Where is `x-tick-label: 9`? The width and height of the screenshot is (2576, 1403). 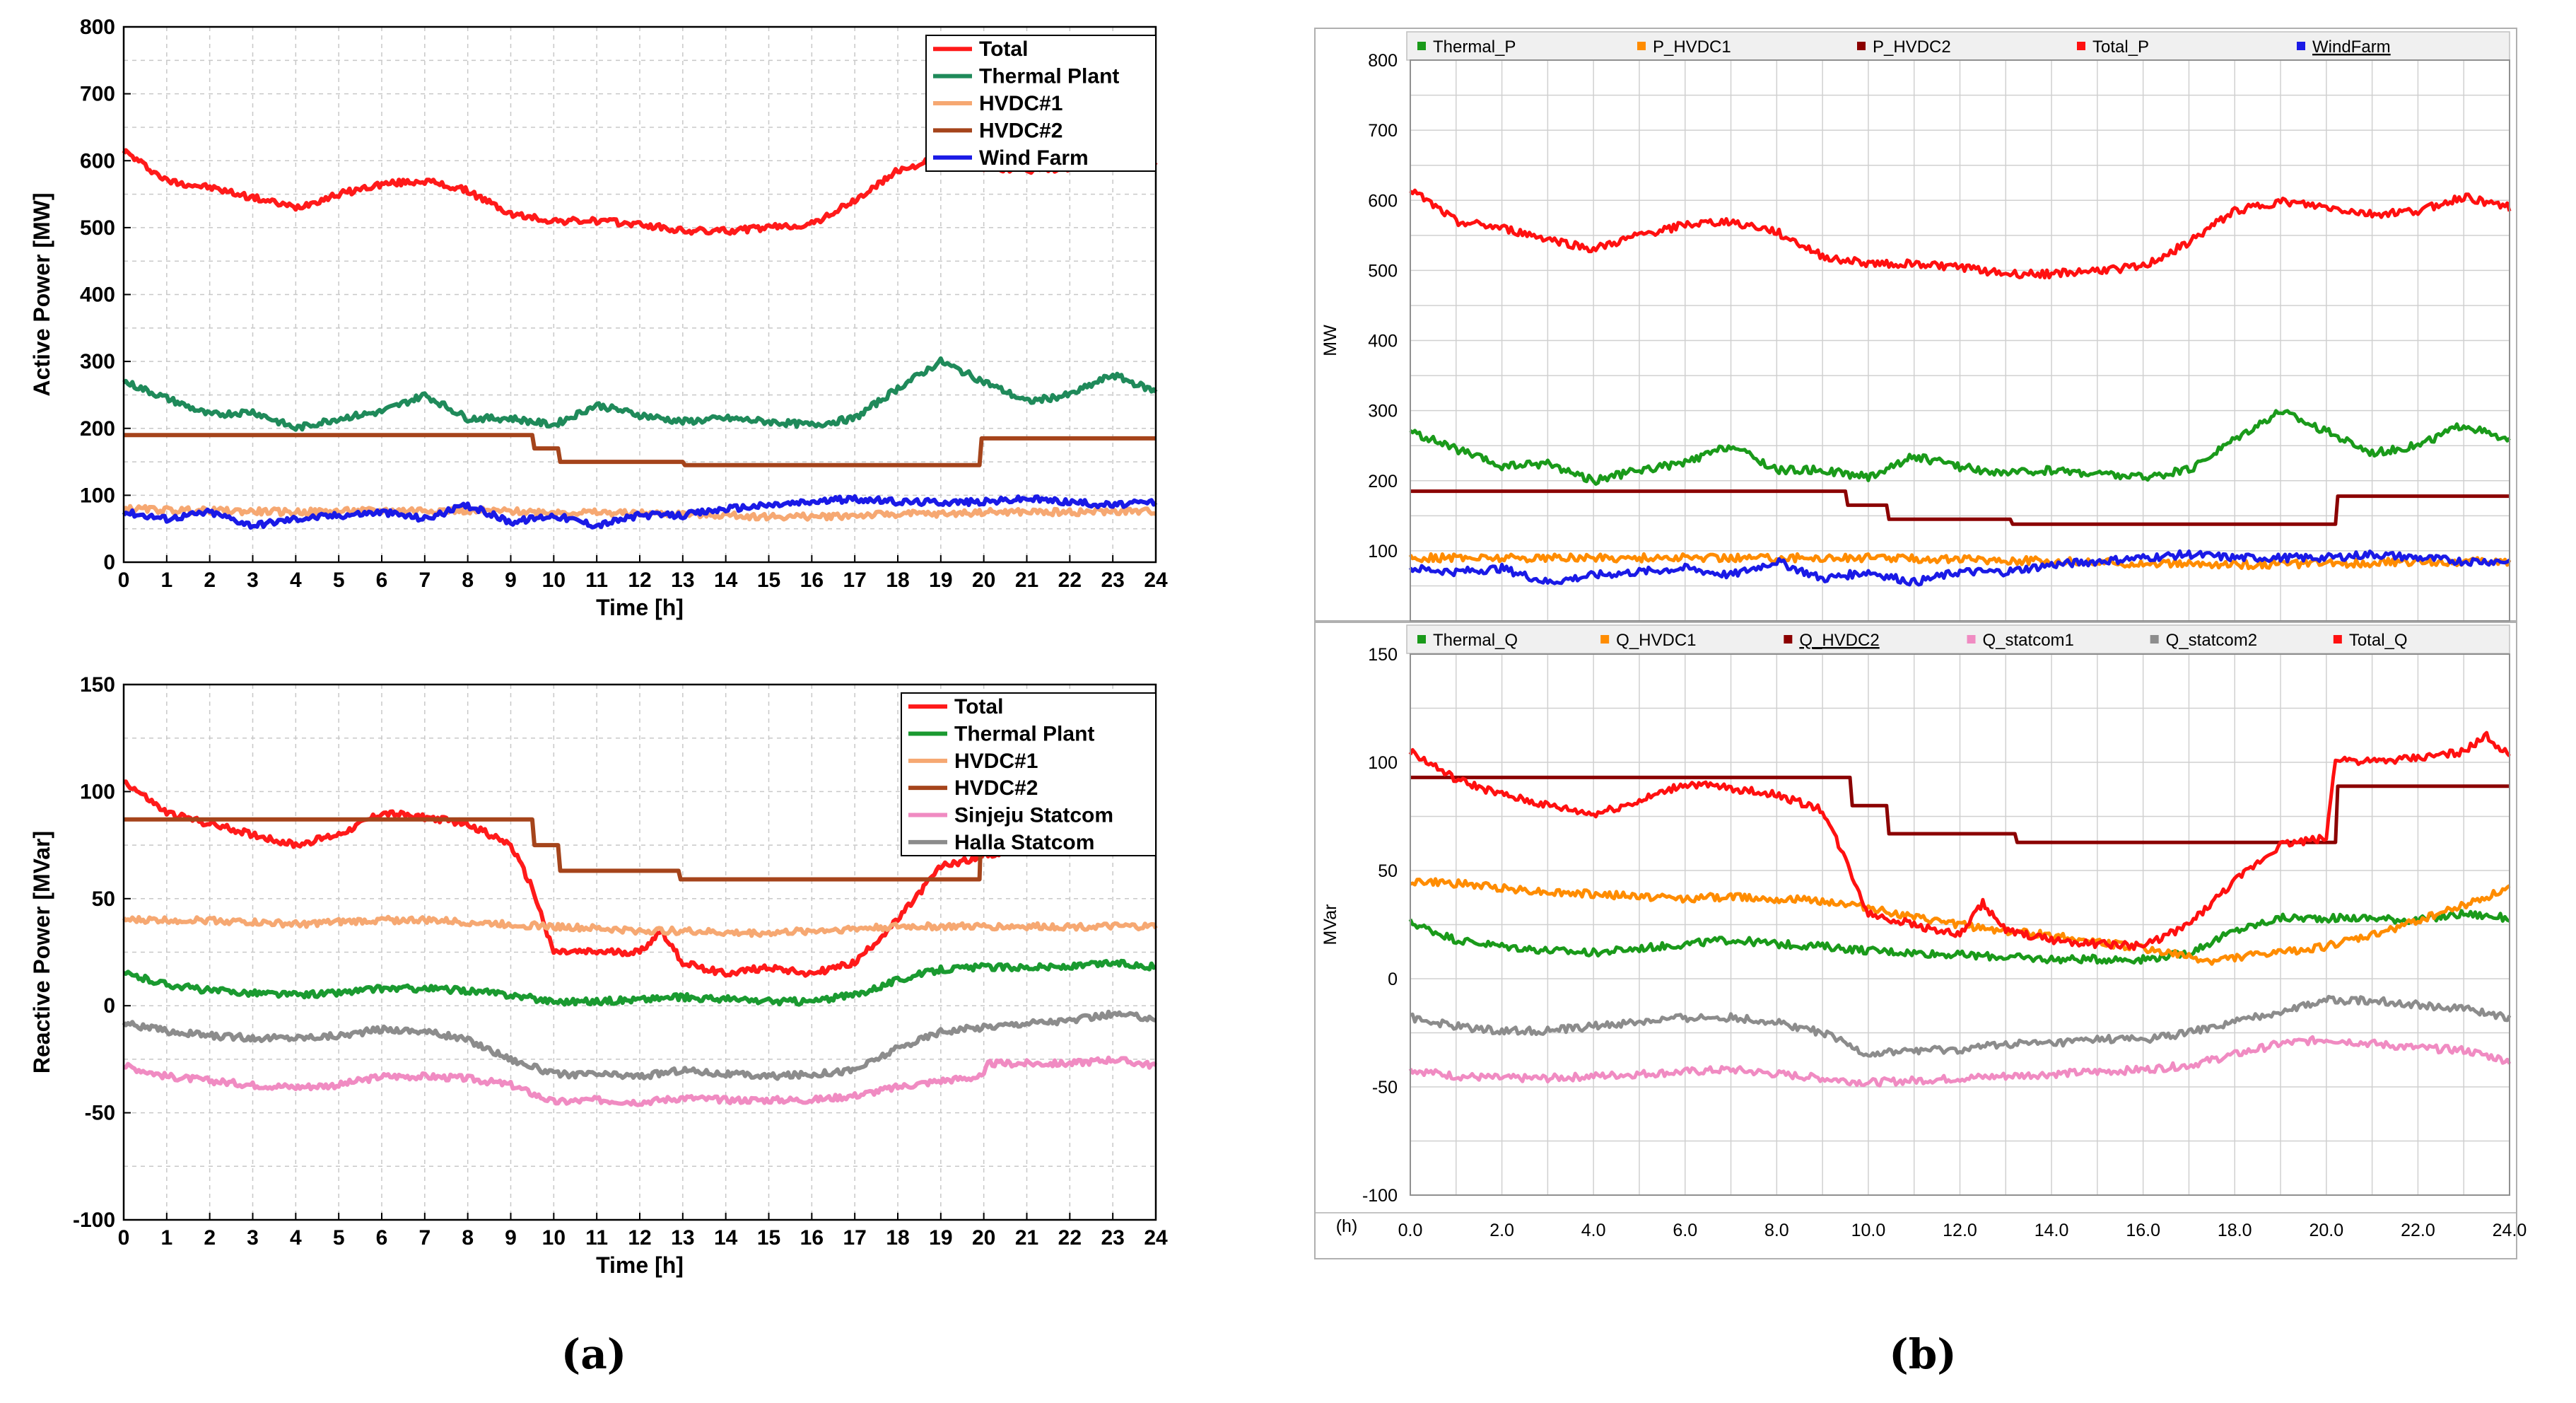
x-tick-label: 9 is located at coordinates (511, 580).